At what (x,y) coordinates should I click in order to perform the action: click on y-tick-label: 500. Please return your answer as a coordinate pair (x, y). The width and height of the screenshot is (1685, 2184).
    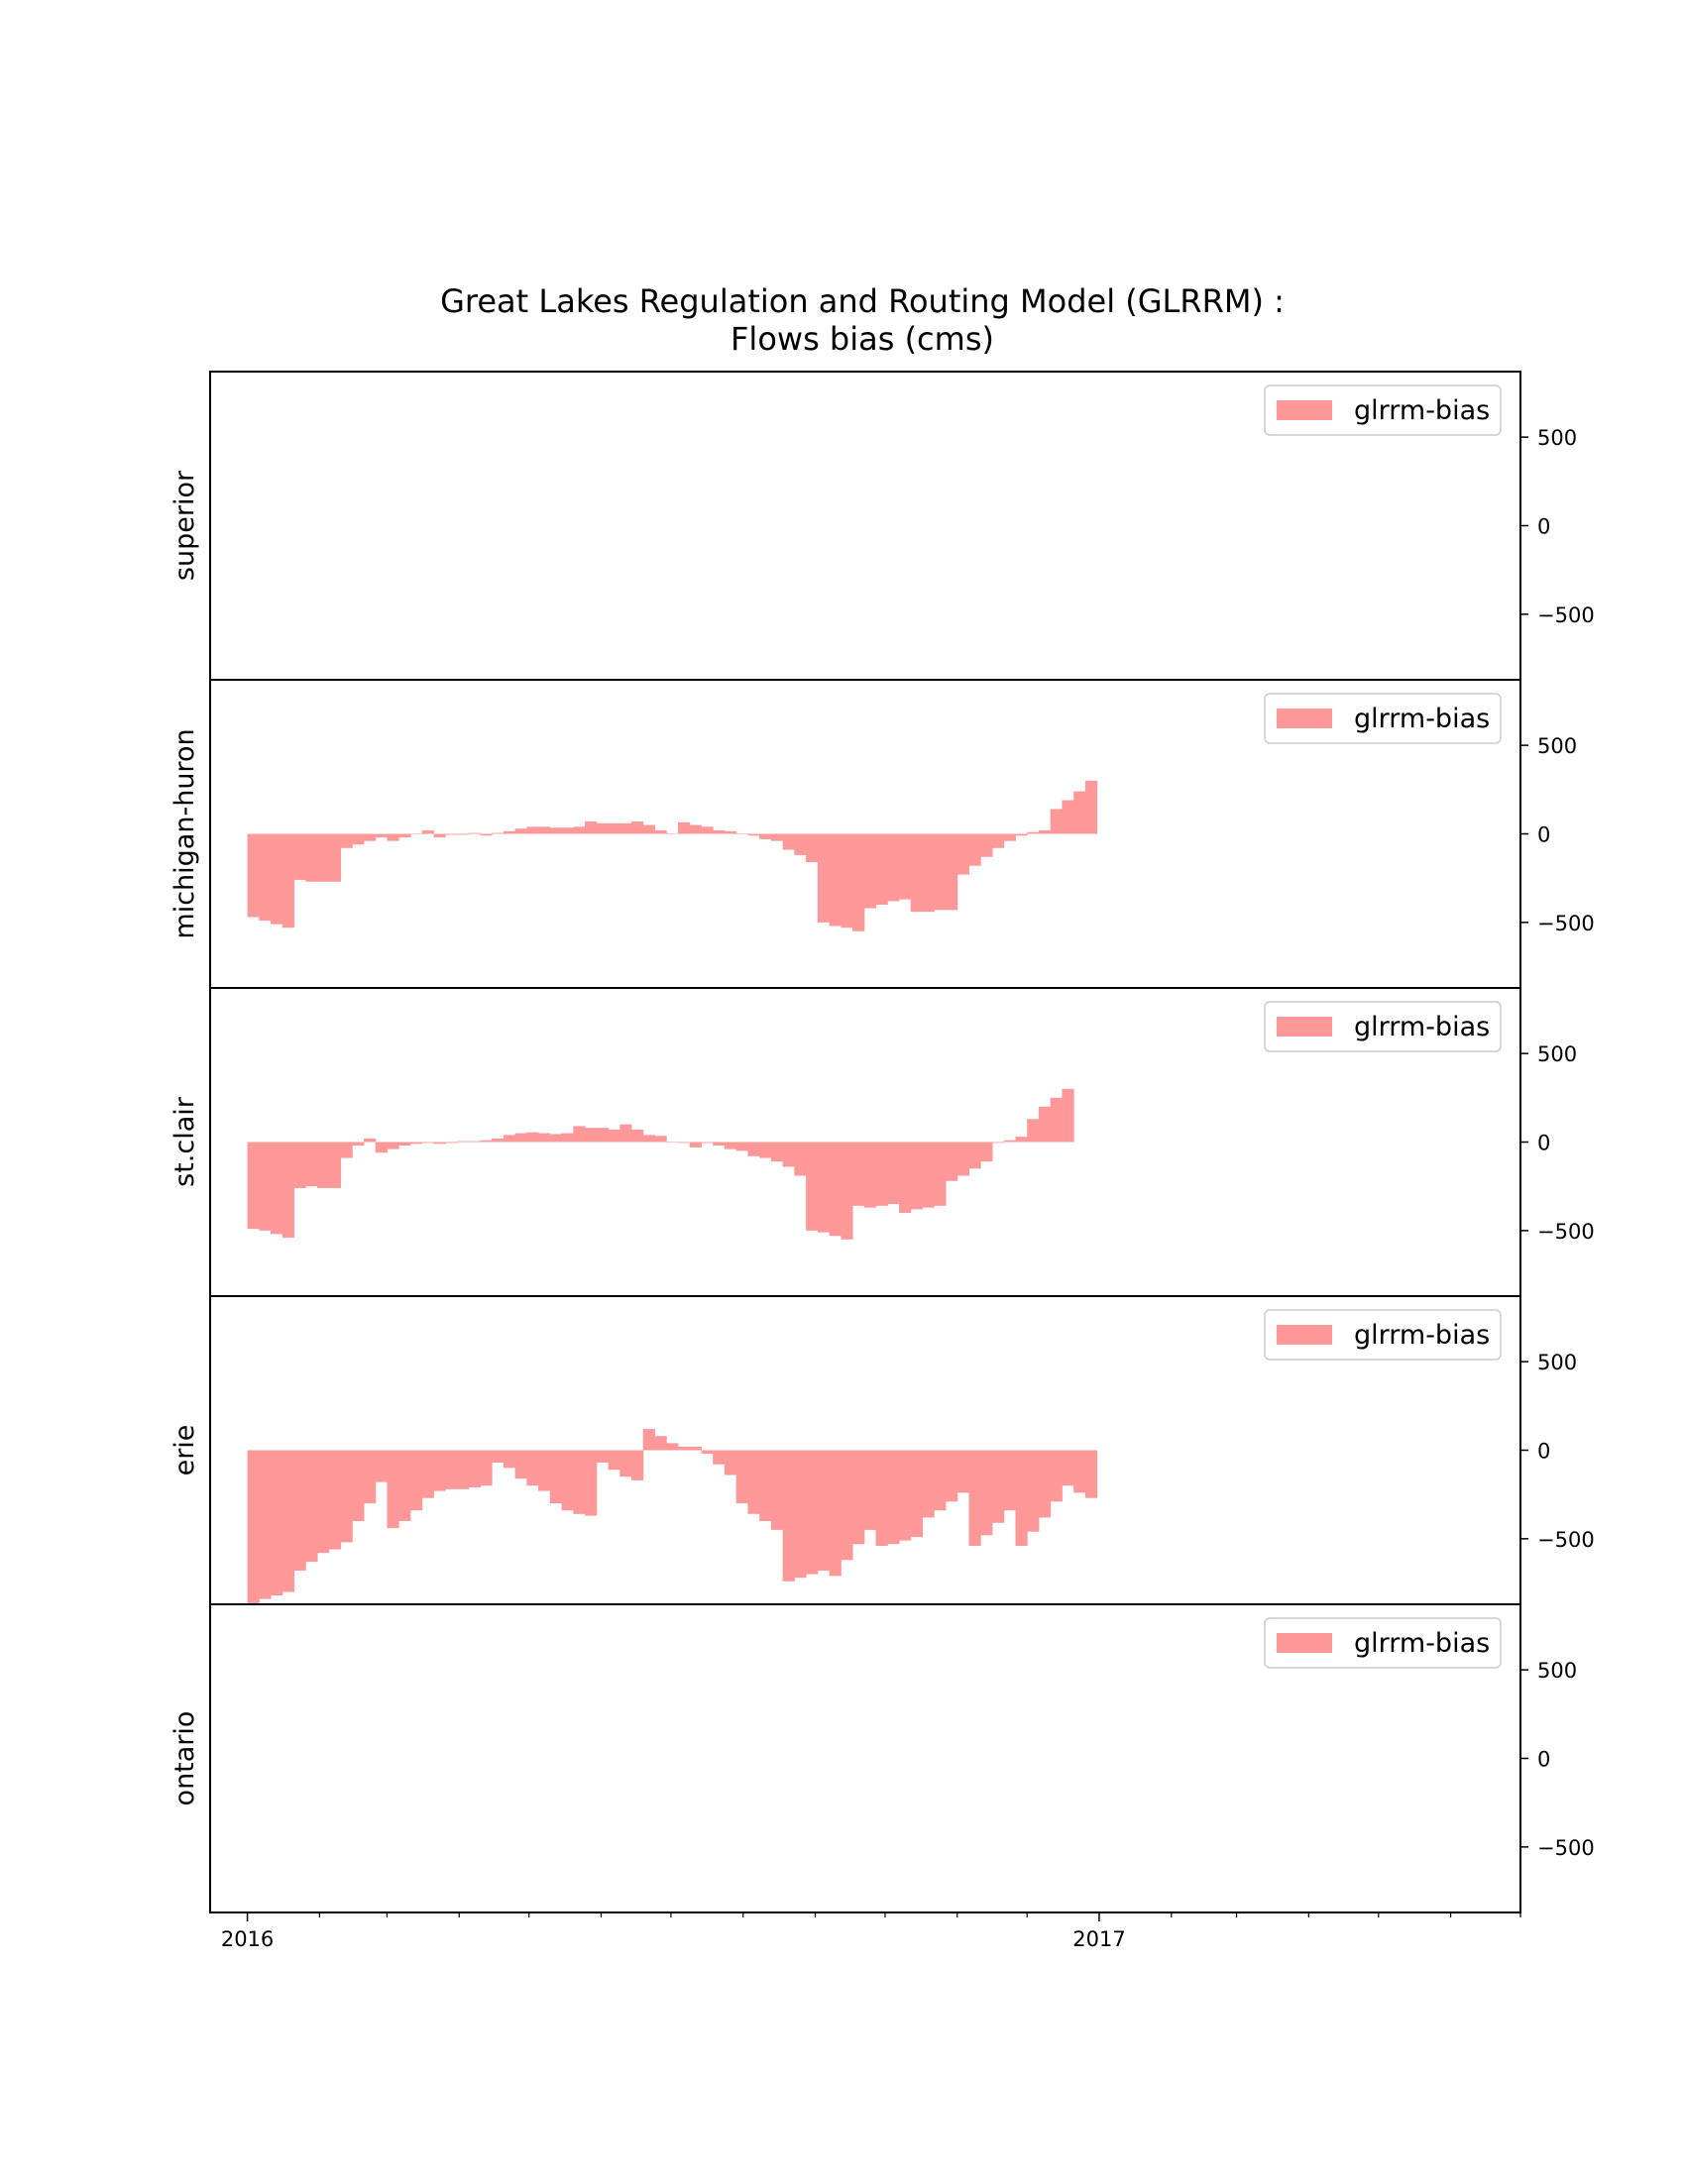
    Looking at the image, I should click on (1557, 746).